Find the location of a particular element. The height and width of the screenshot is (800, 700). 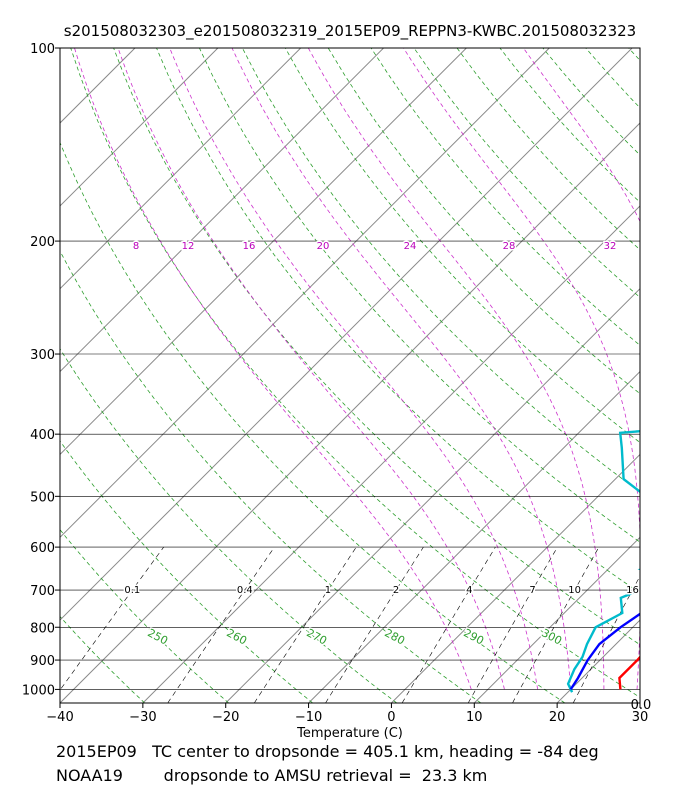

y-tick-label: 400 is located at coordinates (42, 435).